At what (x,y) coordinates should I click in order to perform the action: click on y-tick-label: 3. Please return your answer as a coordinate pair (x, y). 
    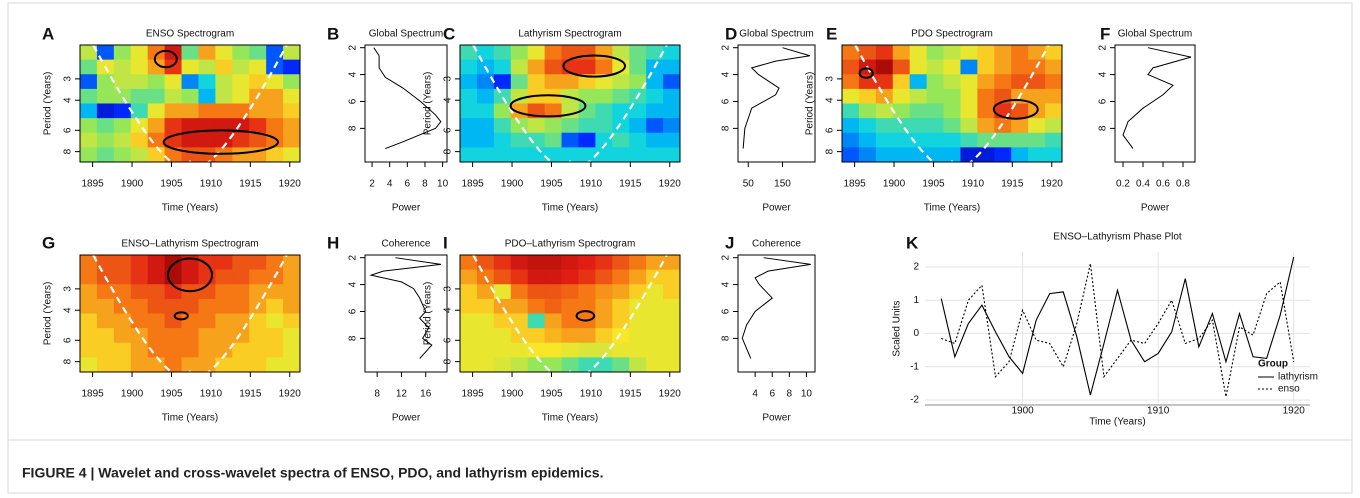
    Looking at the image, I should click on (830, 79).